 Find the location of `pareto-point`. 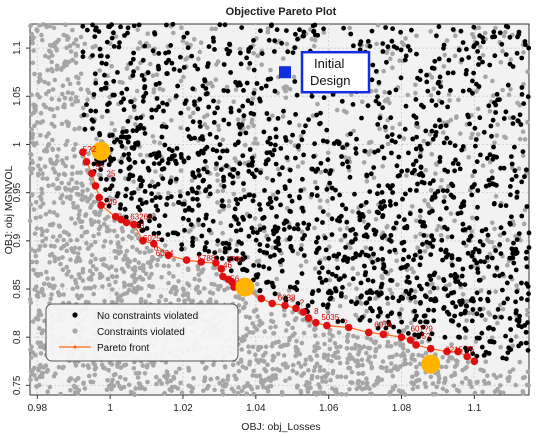

pareto-point is located at coordinates (261, 298).